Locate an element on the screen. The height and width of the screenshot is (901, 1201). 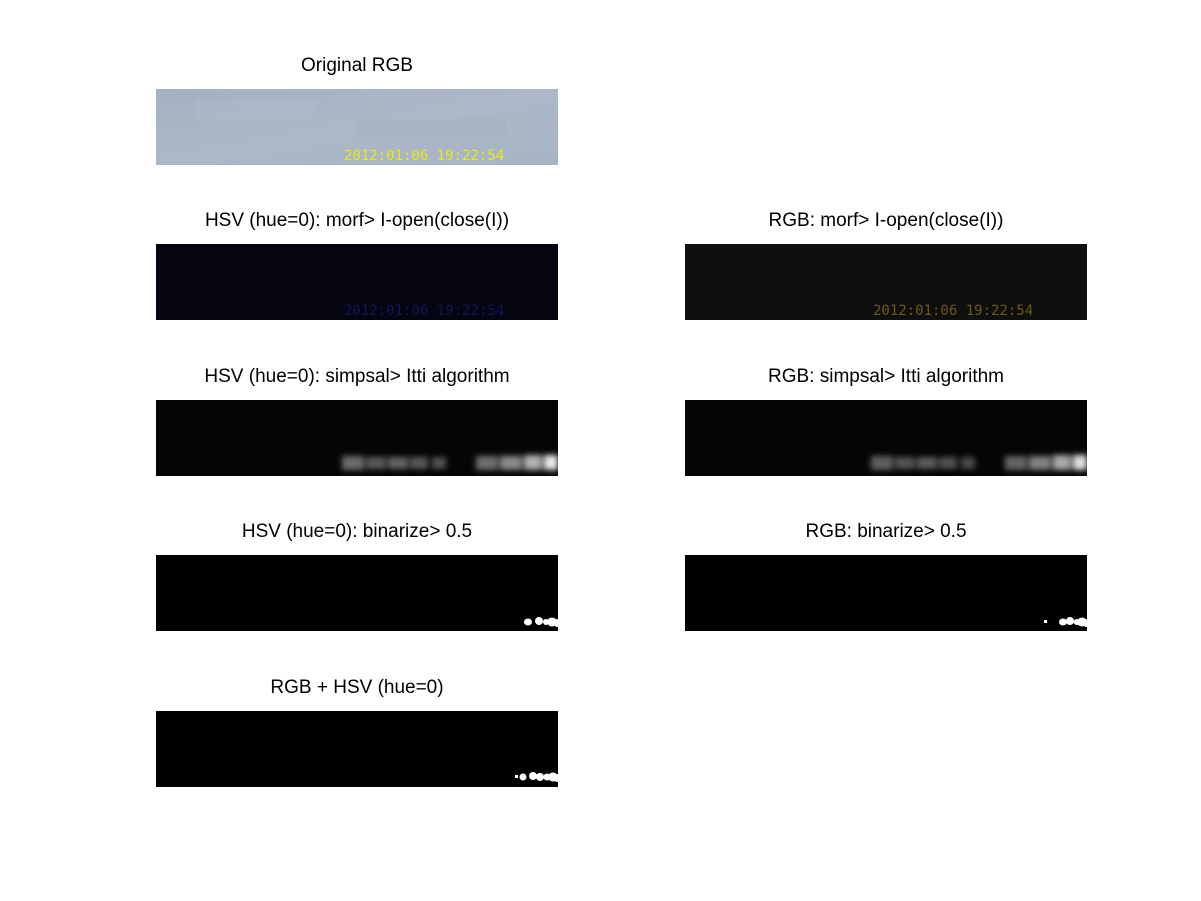
panel-title: RGB: morf> I-open(close(I)) is located at coordinates (886, 220).